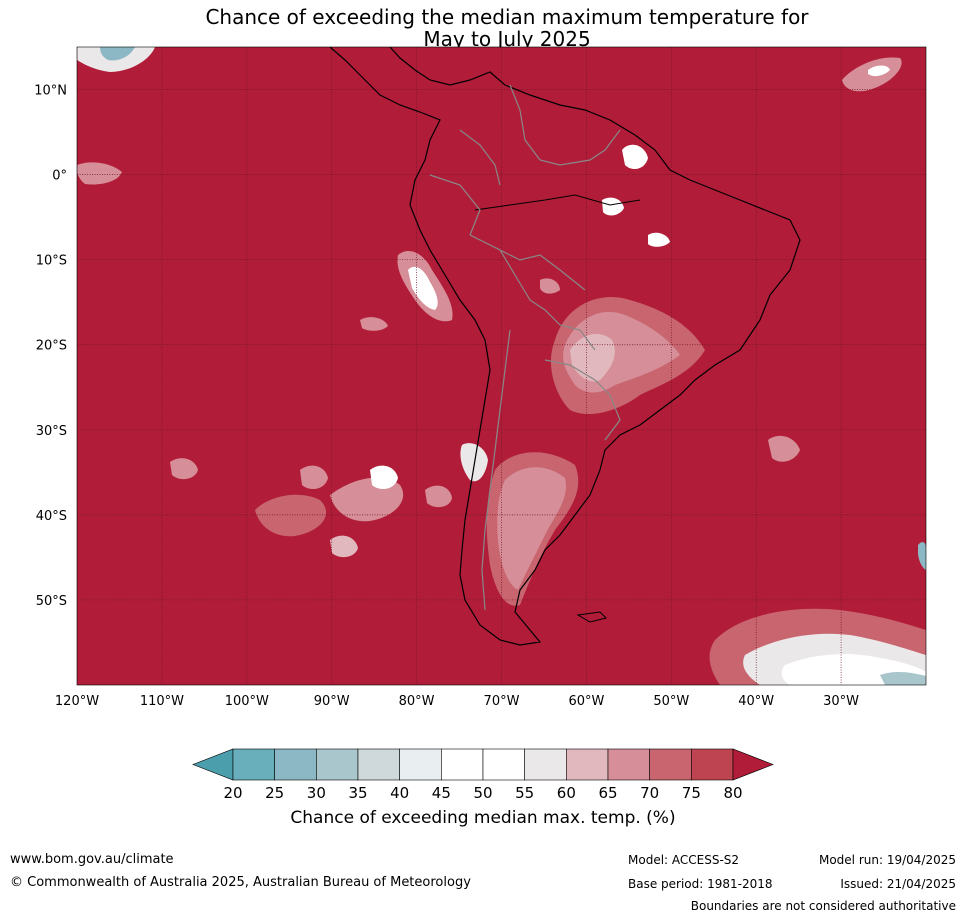  I want to click on lon-tick-label: 110°W, so click(162, 701).